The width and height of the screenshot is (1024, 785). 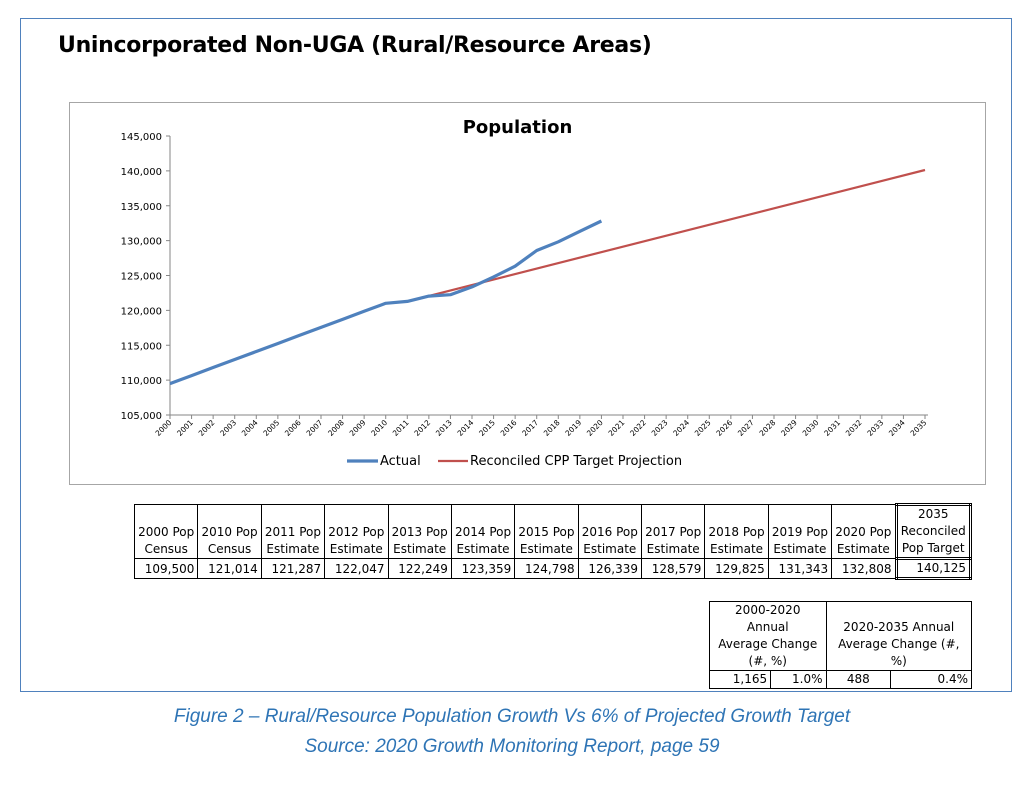 I want to click on actual-series-line, so click(x=386, y=302).